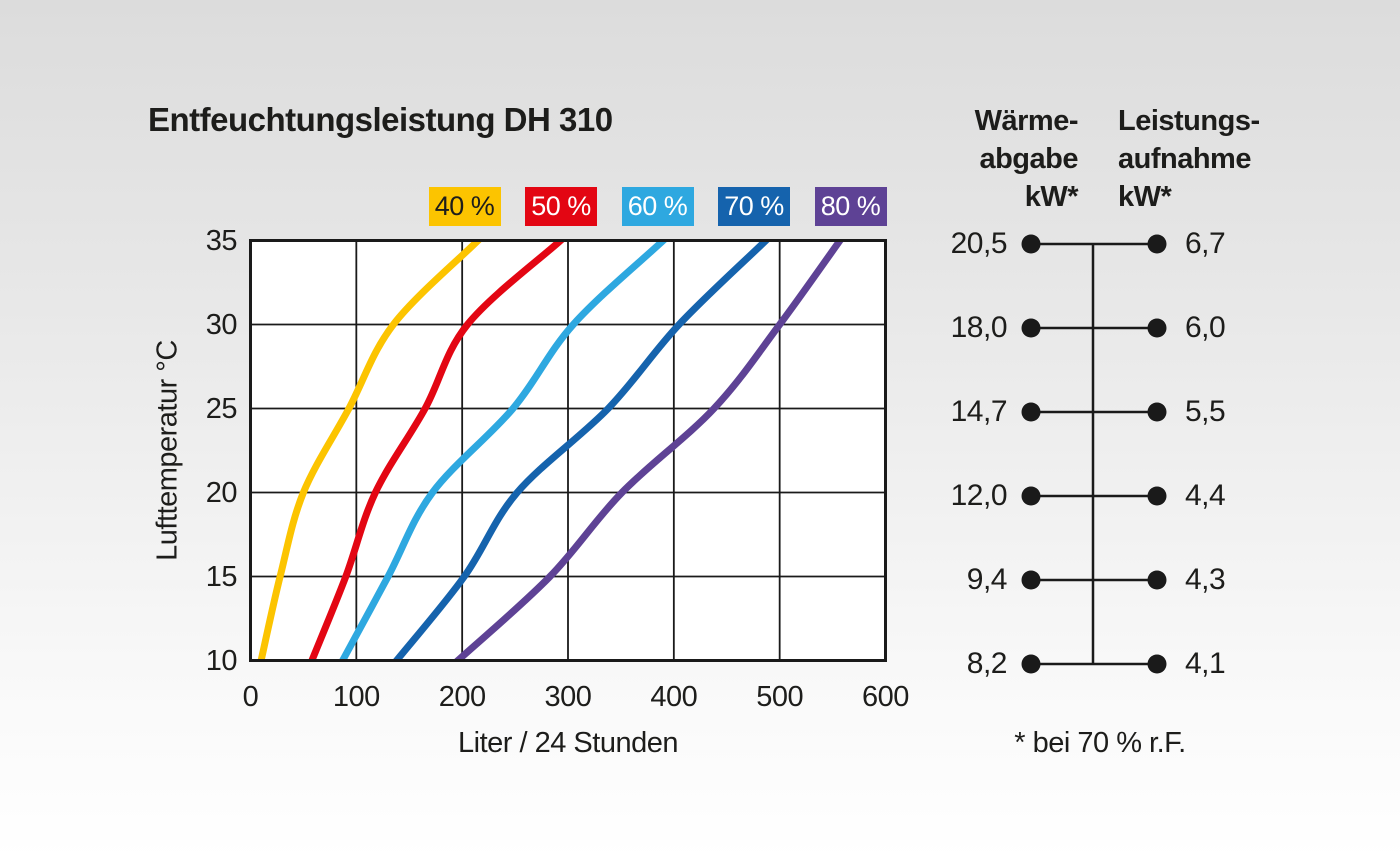  Describe the element at coordinates (221, 576) in the screenshot. I see `y-tick-label: 15` at that location.